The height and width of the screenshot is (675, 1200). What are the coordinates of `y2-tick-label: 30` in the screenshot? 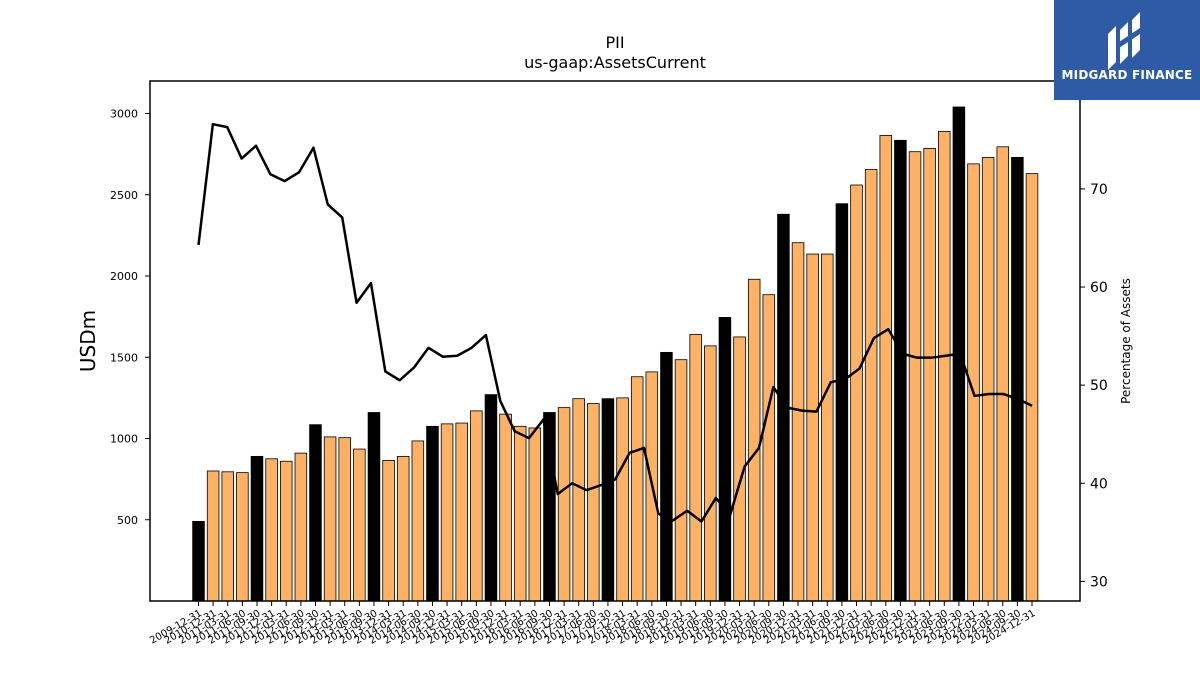 It's located at (1099, 582).